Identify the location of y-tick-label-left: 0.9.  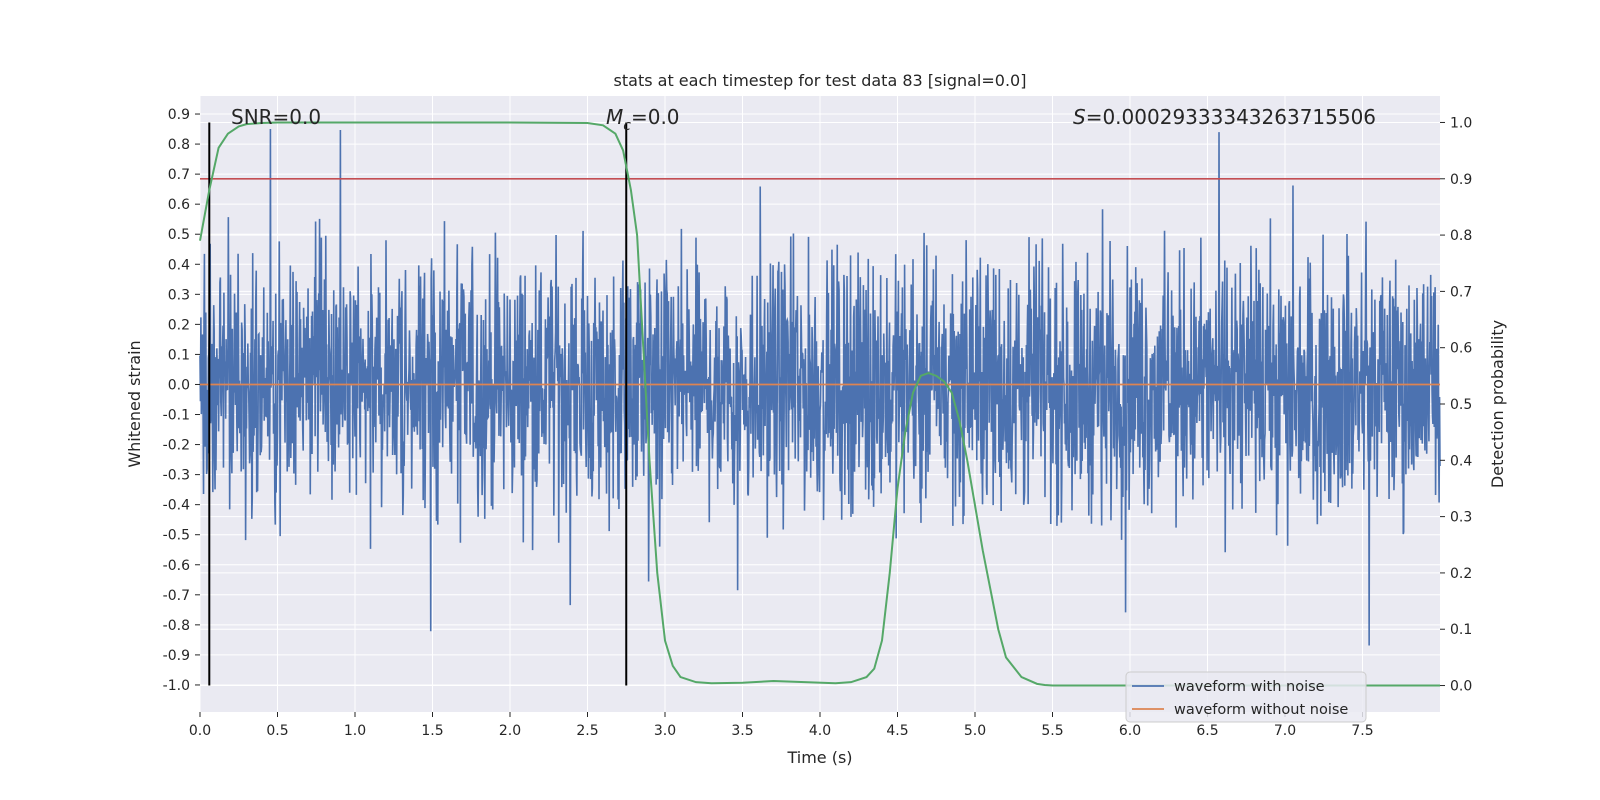
(179, 115).